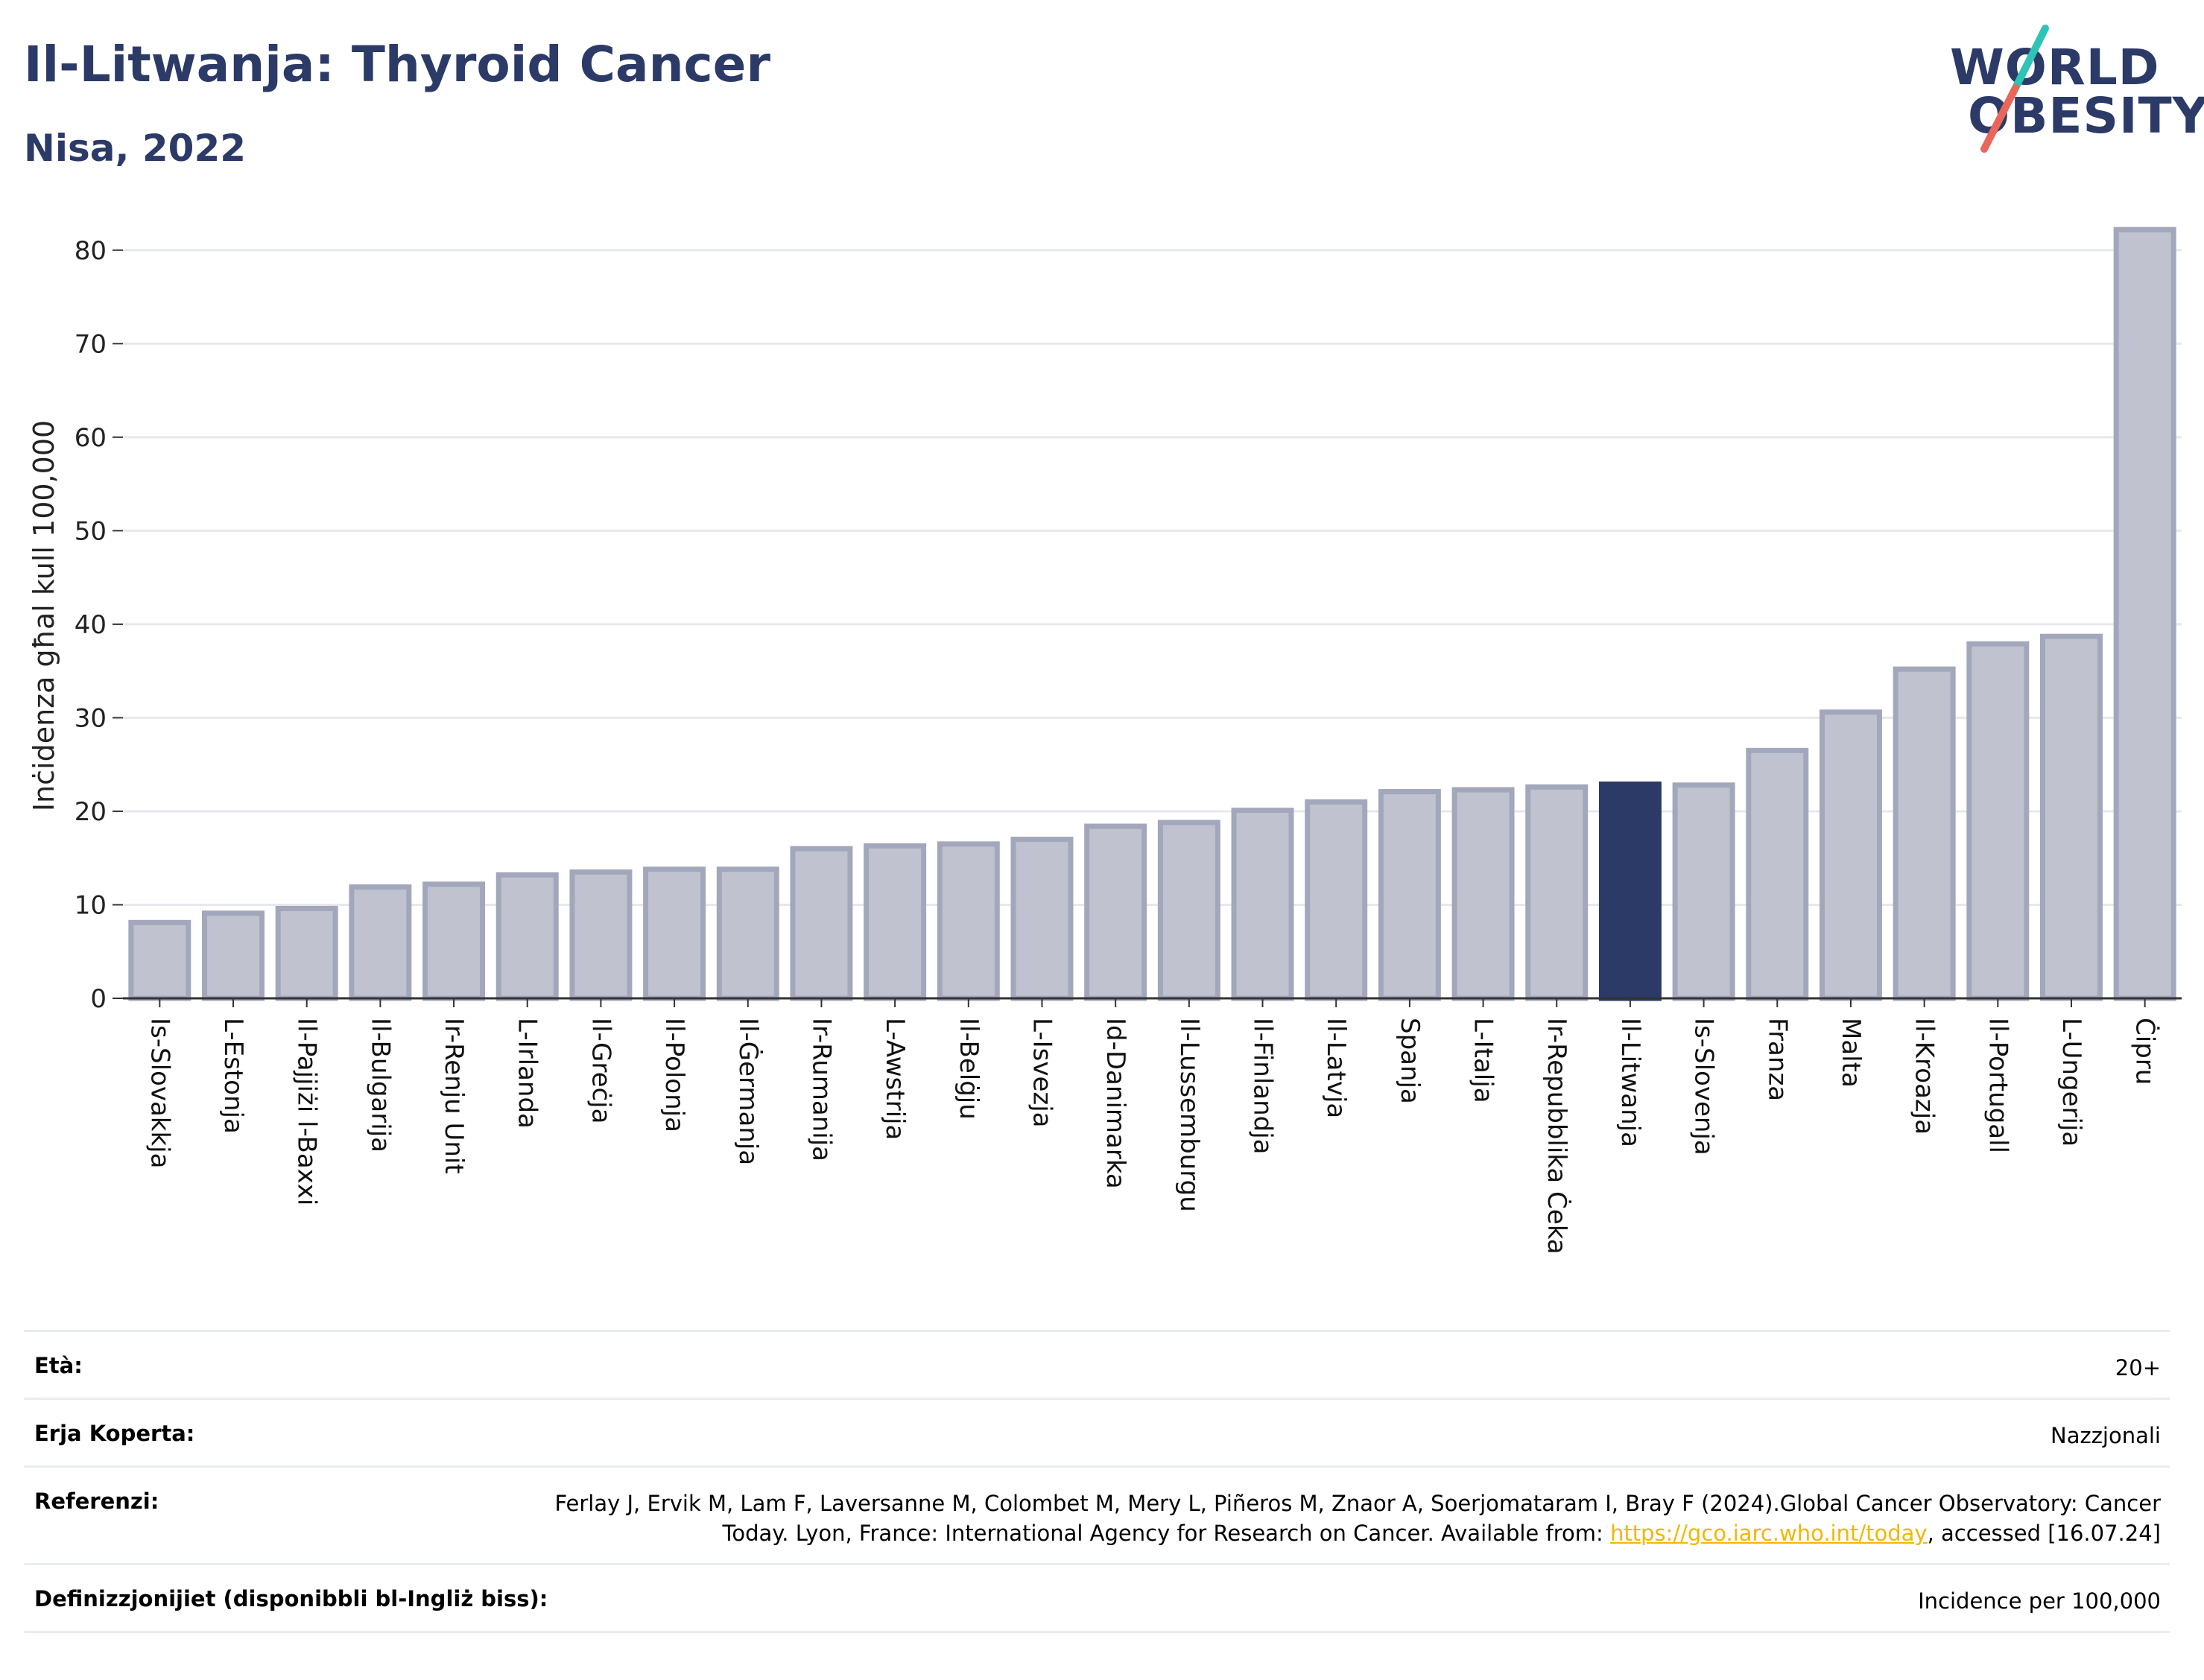 The width and height of the screenshot is (2204, 1680). Describe the element at coordinates (1704, 1087) in the screenshot. I see `x-tick-label: Is-Slovenja` at that location.